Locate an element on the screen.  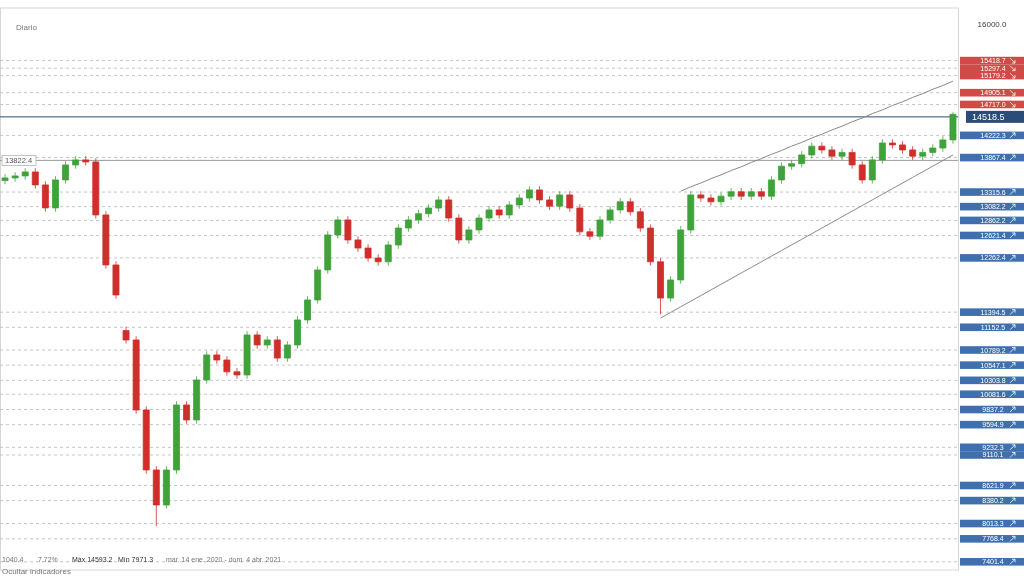
annotation: Ocultar indicadores is located at coordinates (36, 571).